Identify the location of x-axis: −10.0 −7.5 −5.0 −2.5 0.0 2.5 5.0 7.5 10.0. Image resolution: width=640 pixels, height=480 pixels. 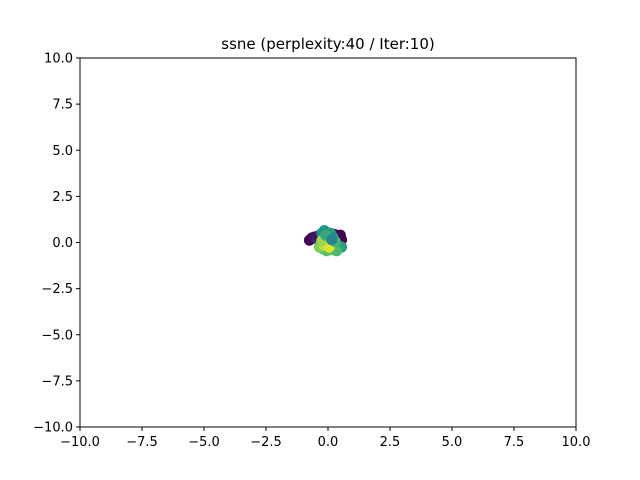
(325, 438).